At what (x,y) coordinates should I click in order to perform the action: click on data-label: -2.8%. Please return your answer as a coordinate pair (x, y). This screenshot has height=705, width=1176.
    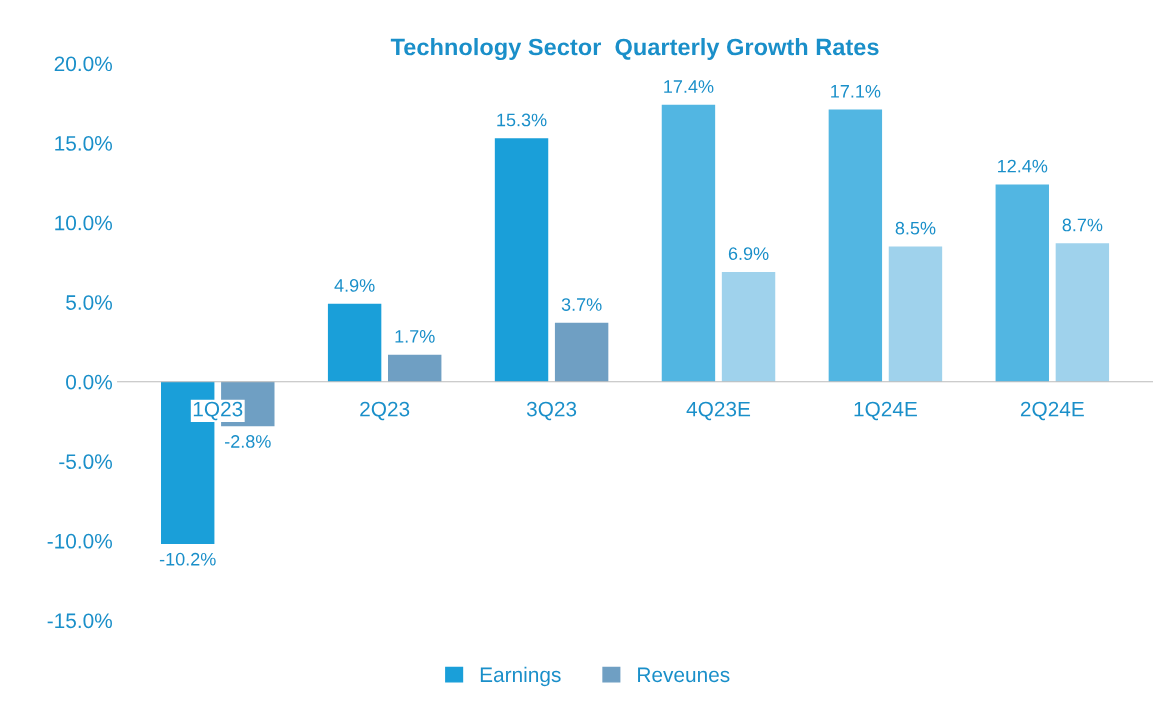
    Looking at the image, I should click on (248, 441).